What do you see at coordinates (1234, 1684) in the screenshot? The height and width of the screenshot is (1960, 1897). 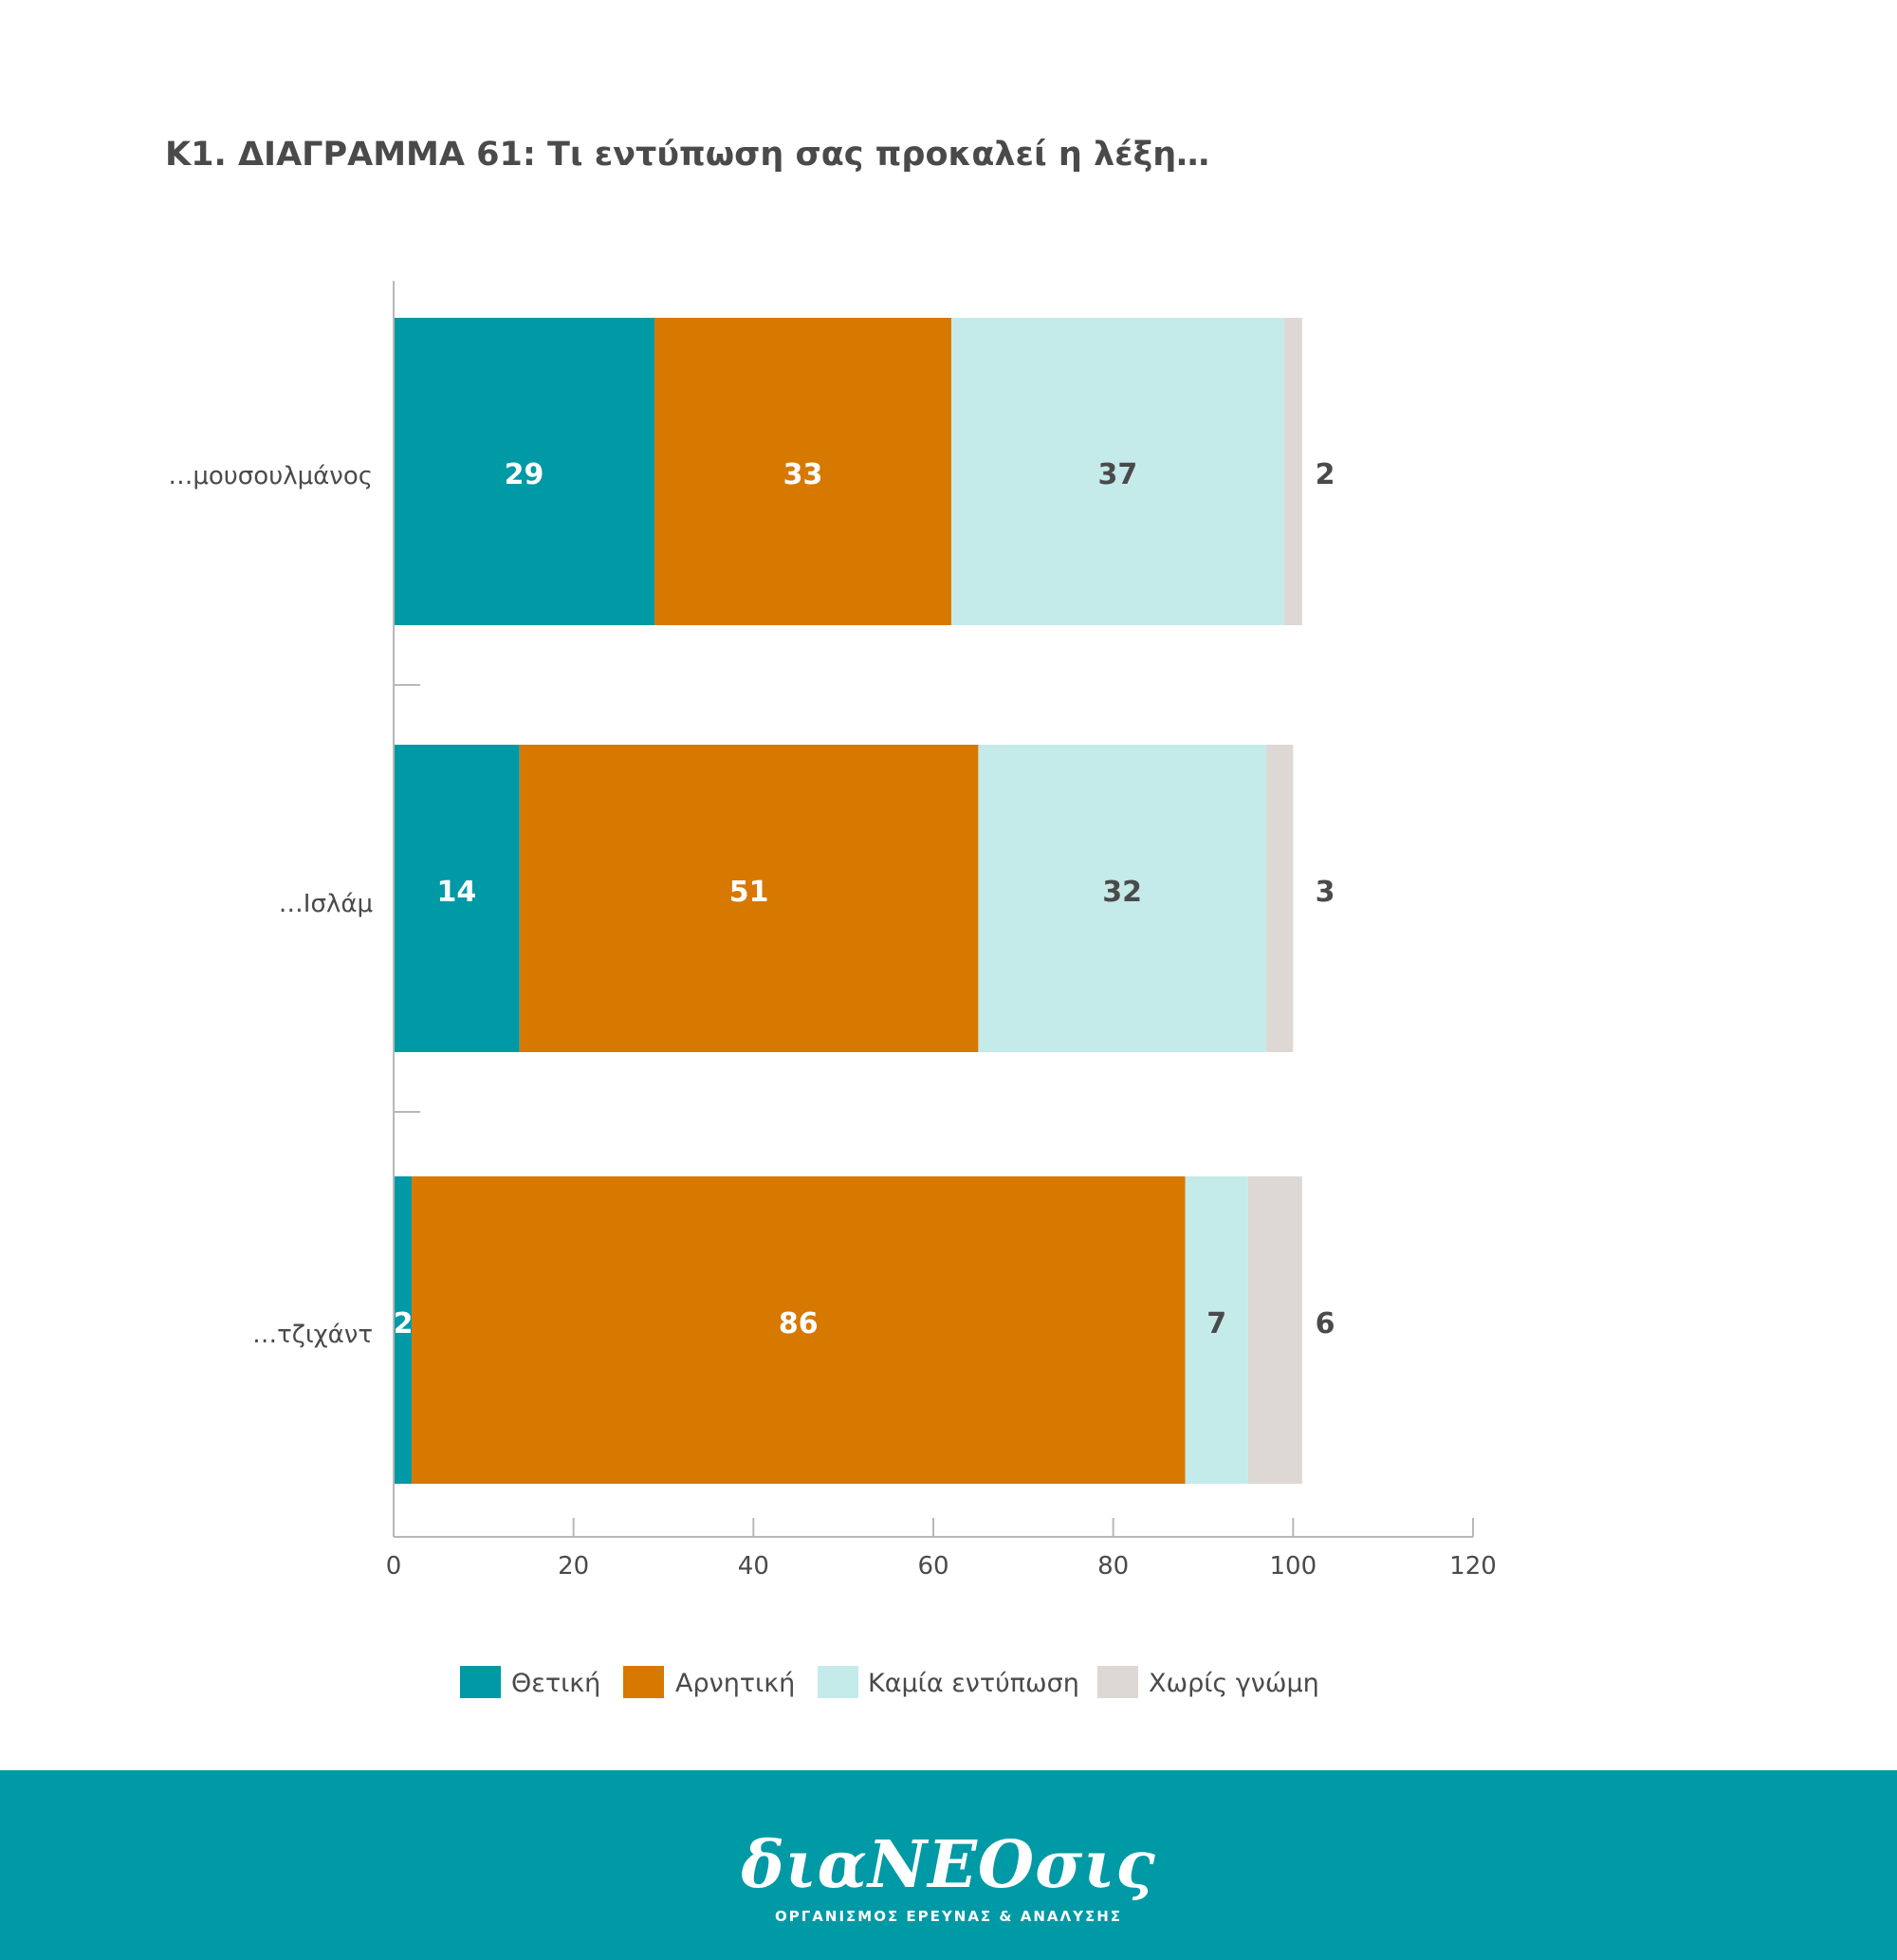 I see `legend-label-4: Χωρίς γνώμη` at bounding box center [1234, 1684].